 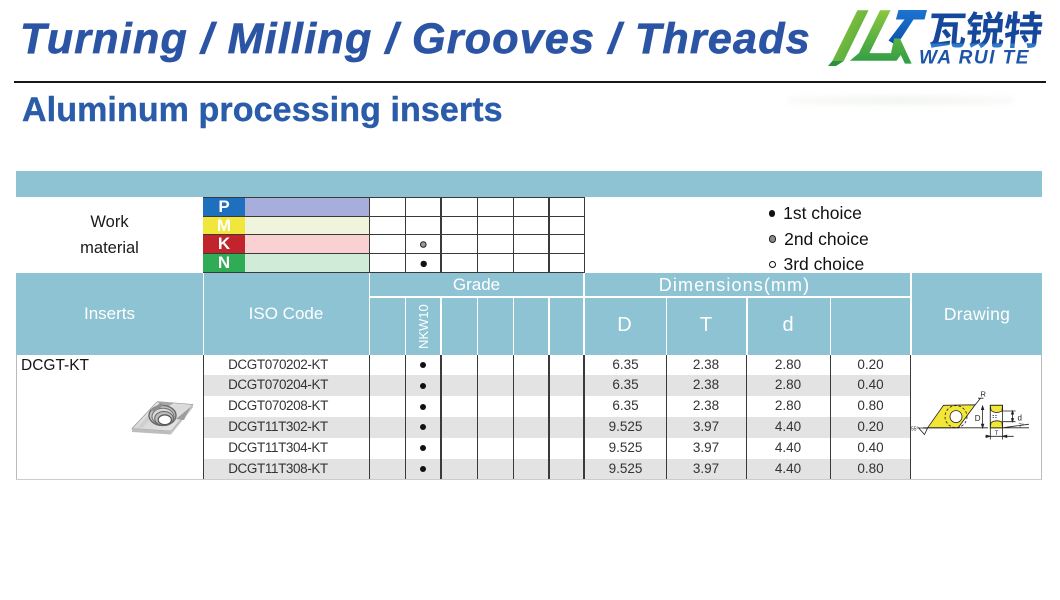 I want to click on svg-text: 7°, so click(x=1022, y=427).